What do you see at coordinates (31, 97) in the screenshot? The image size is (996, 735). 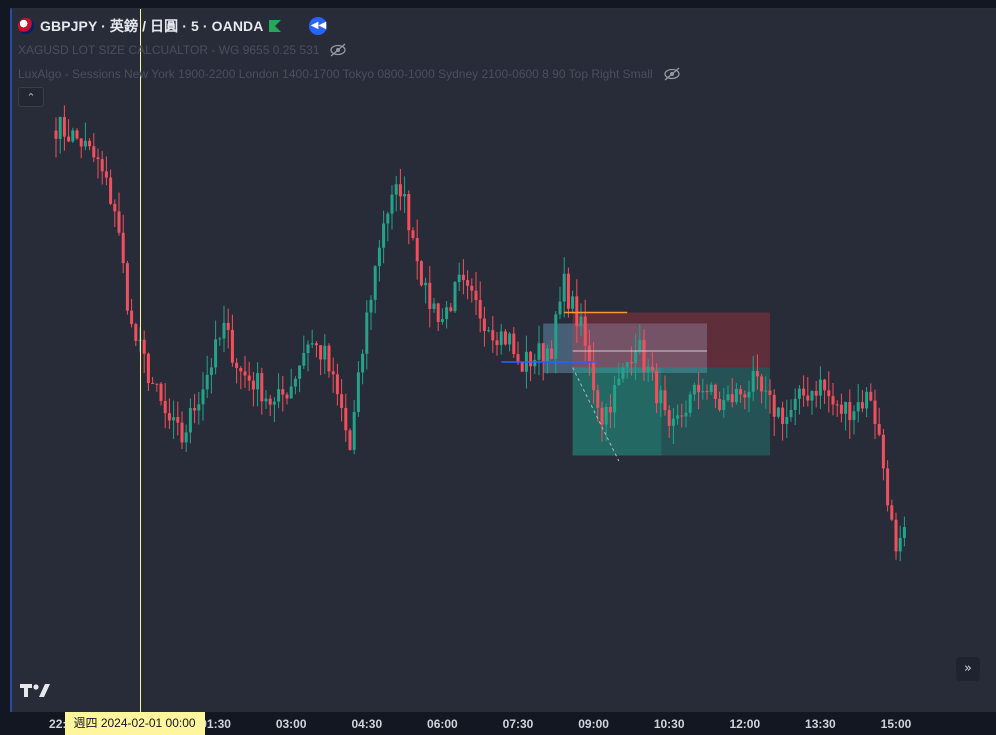 I see `chevron-up-icon: ⌃` at bounding box center [31, 97].